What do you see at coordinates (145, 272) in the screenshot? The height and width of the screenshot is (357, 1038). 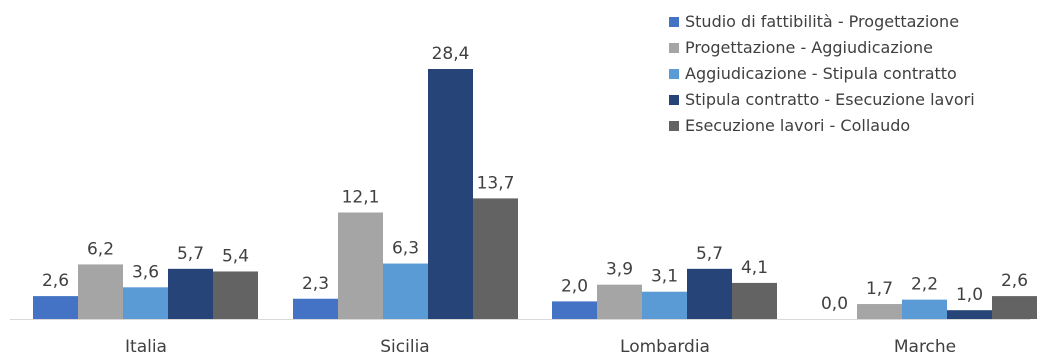 I see `data-label: 3,6` at bounding box center [145, 272].